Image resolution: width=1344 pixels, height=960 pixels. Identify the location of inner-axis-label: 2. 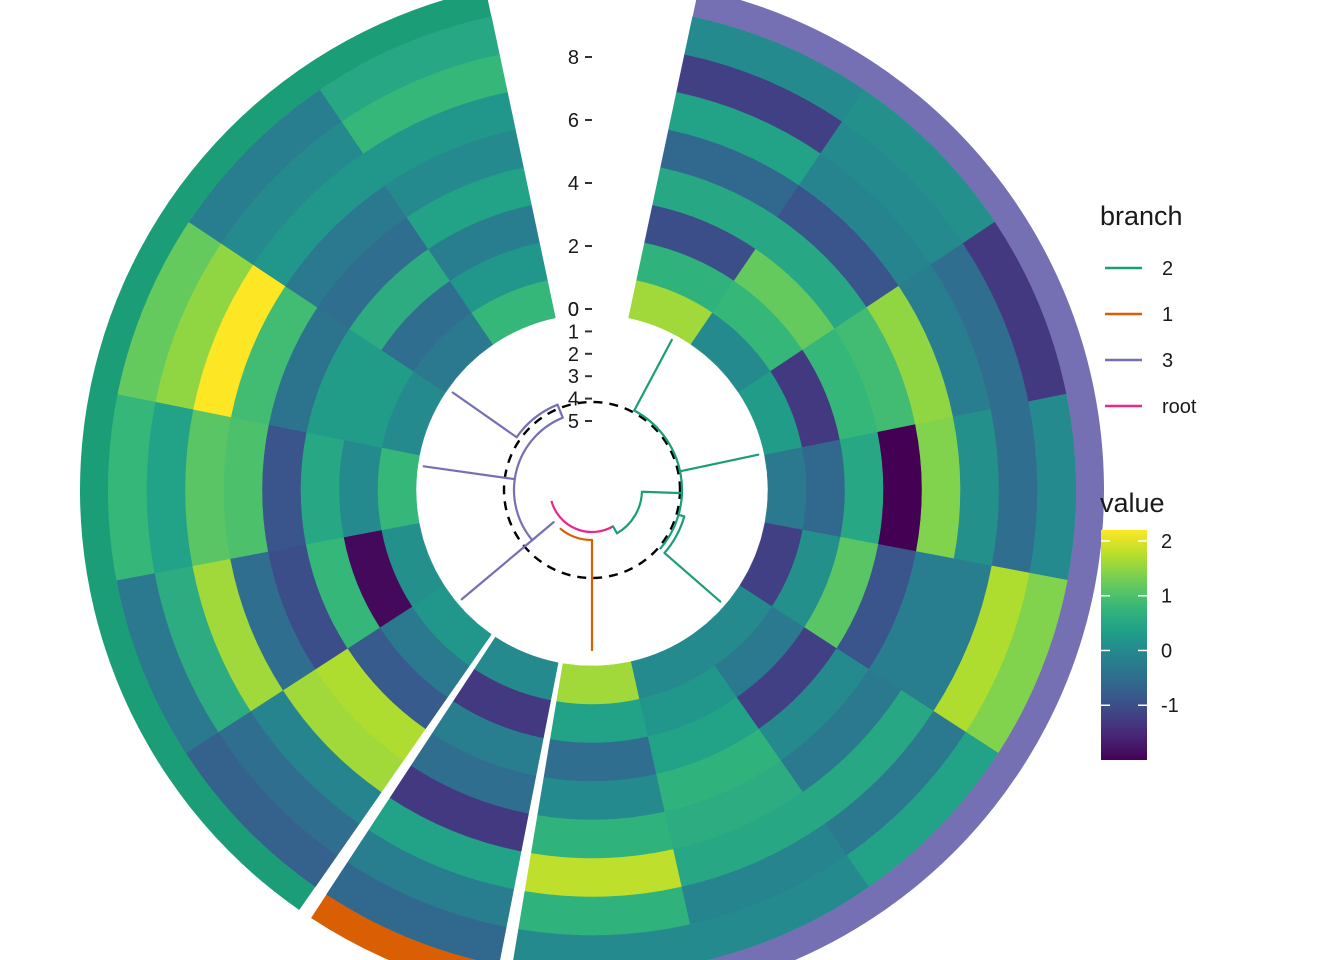
(573, 355).